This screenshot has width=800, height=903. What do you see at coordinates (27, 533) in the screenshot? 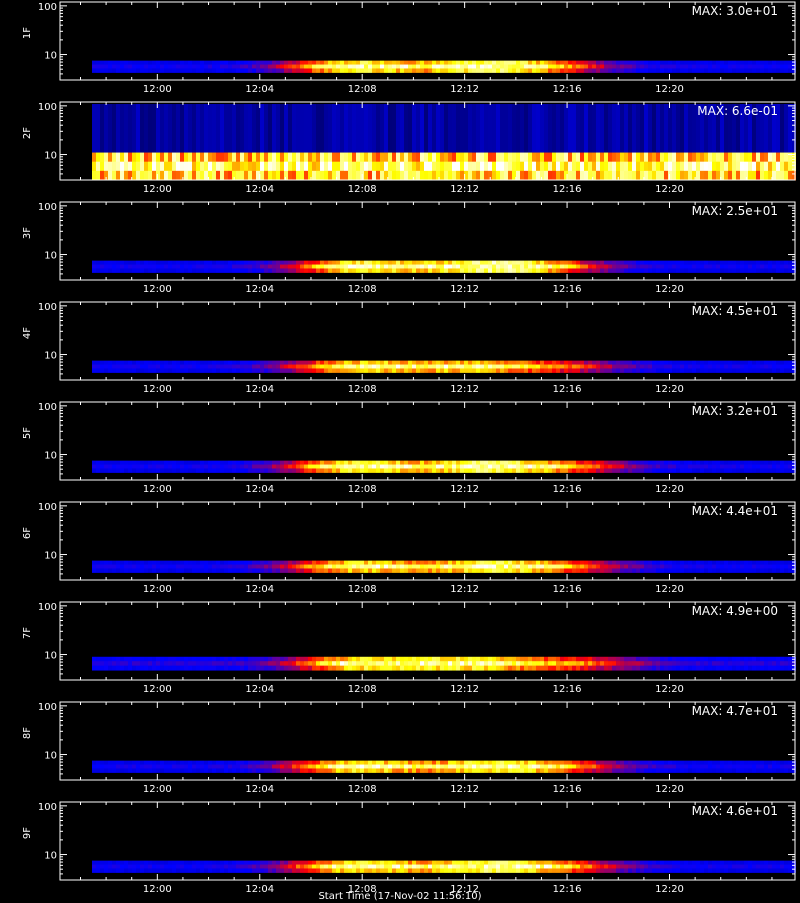
I see `panel-label-6F: 6F` at bounding box center [27, 533].